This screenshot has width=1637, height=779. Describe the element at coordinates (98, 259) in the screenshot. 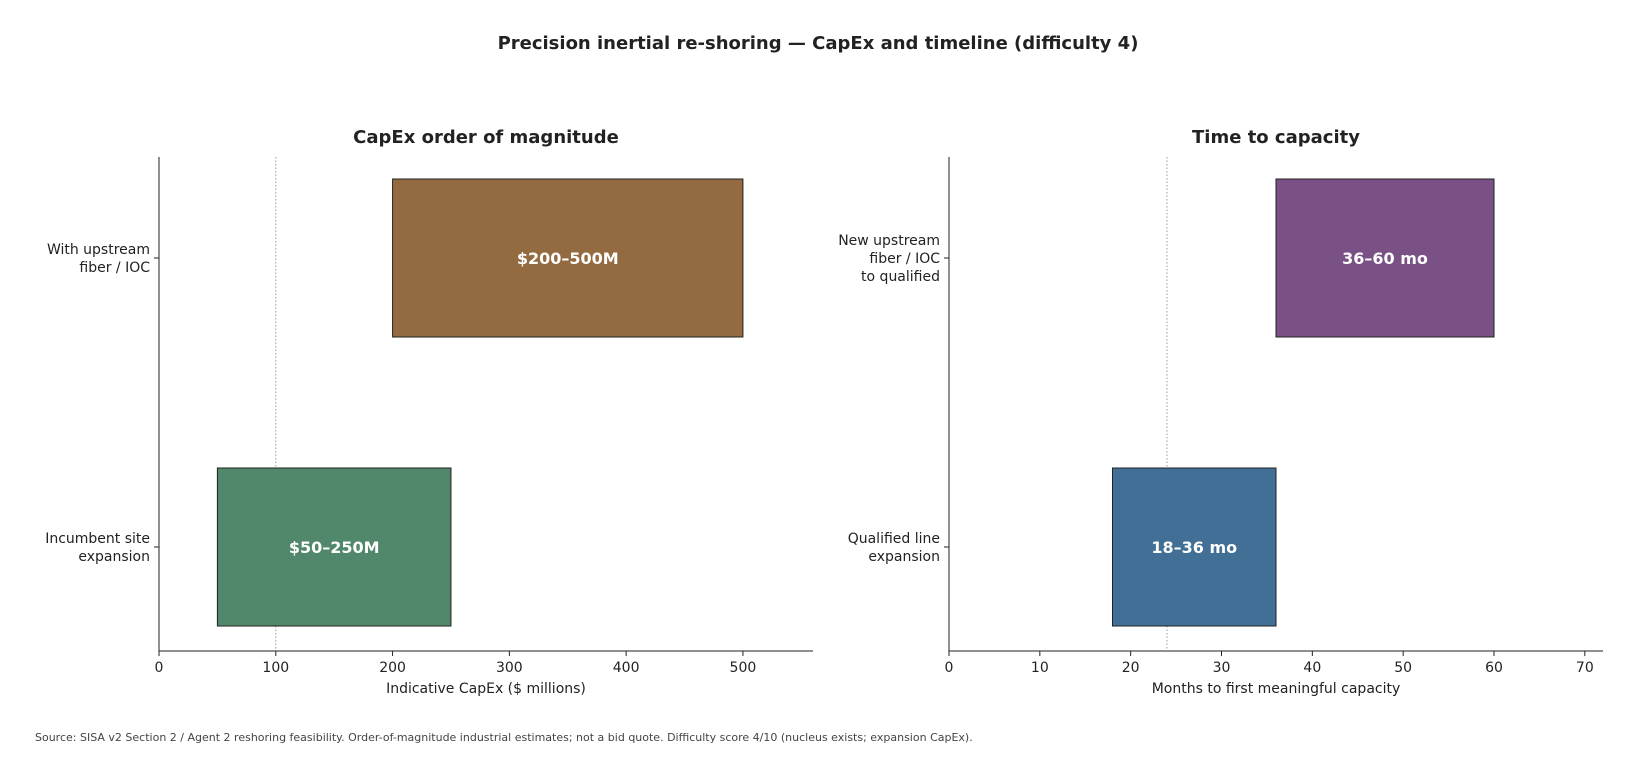

I see `category-label: With upstream fiber / IOC` at that location.